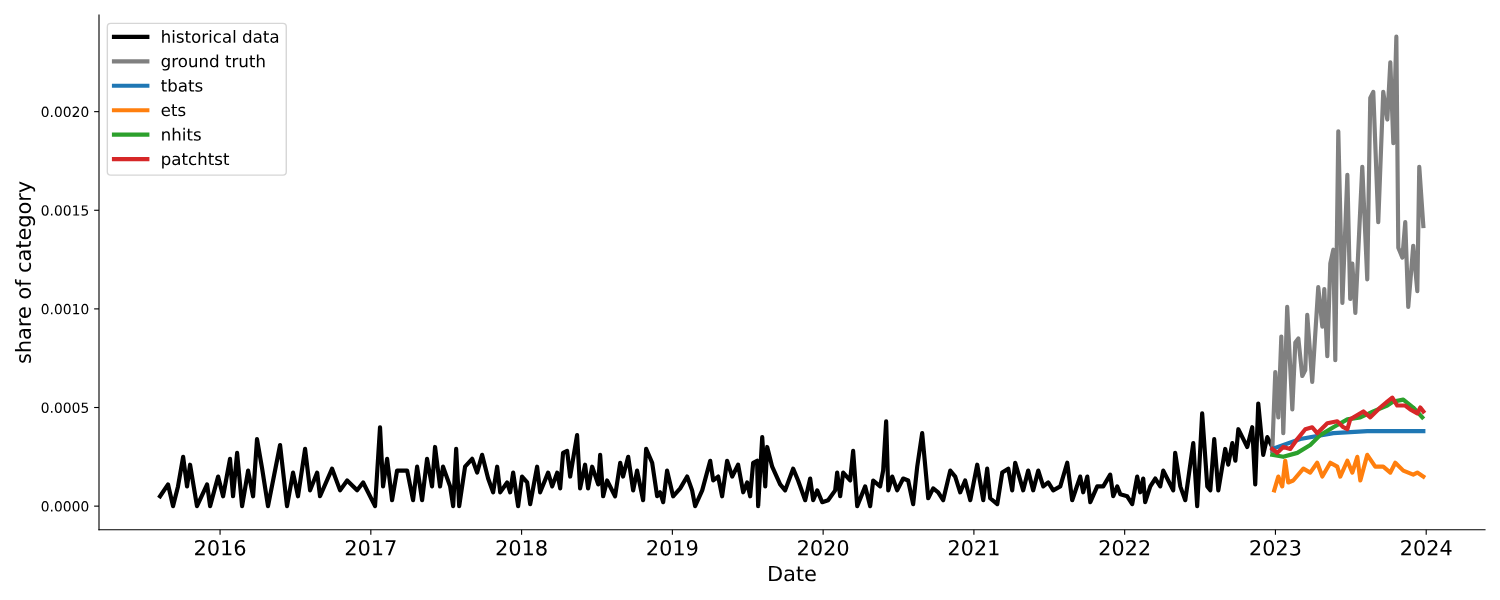 Image resolution: width=1500 pixels, height=600 pixels. Describe the element at coordinates (213, 62) in the screenshot. I see `legend-label: ground truth` at that location.